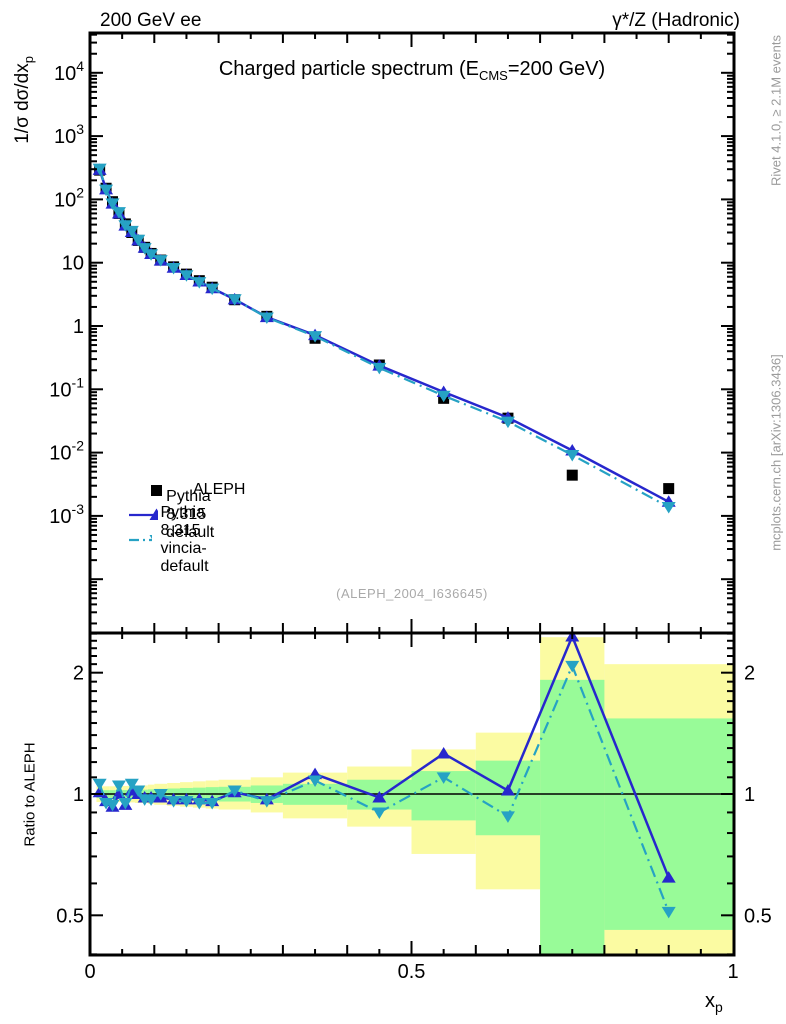 The image size is (786, 1024). I want to click on rivet-version-note: Rivet 4.1.0, ≥ 2.1M events, so click(776, 110).